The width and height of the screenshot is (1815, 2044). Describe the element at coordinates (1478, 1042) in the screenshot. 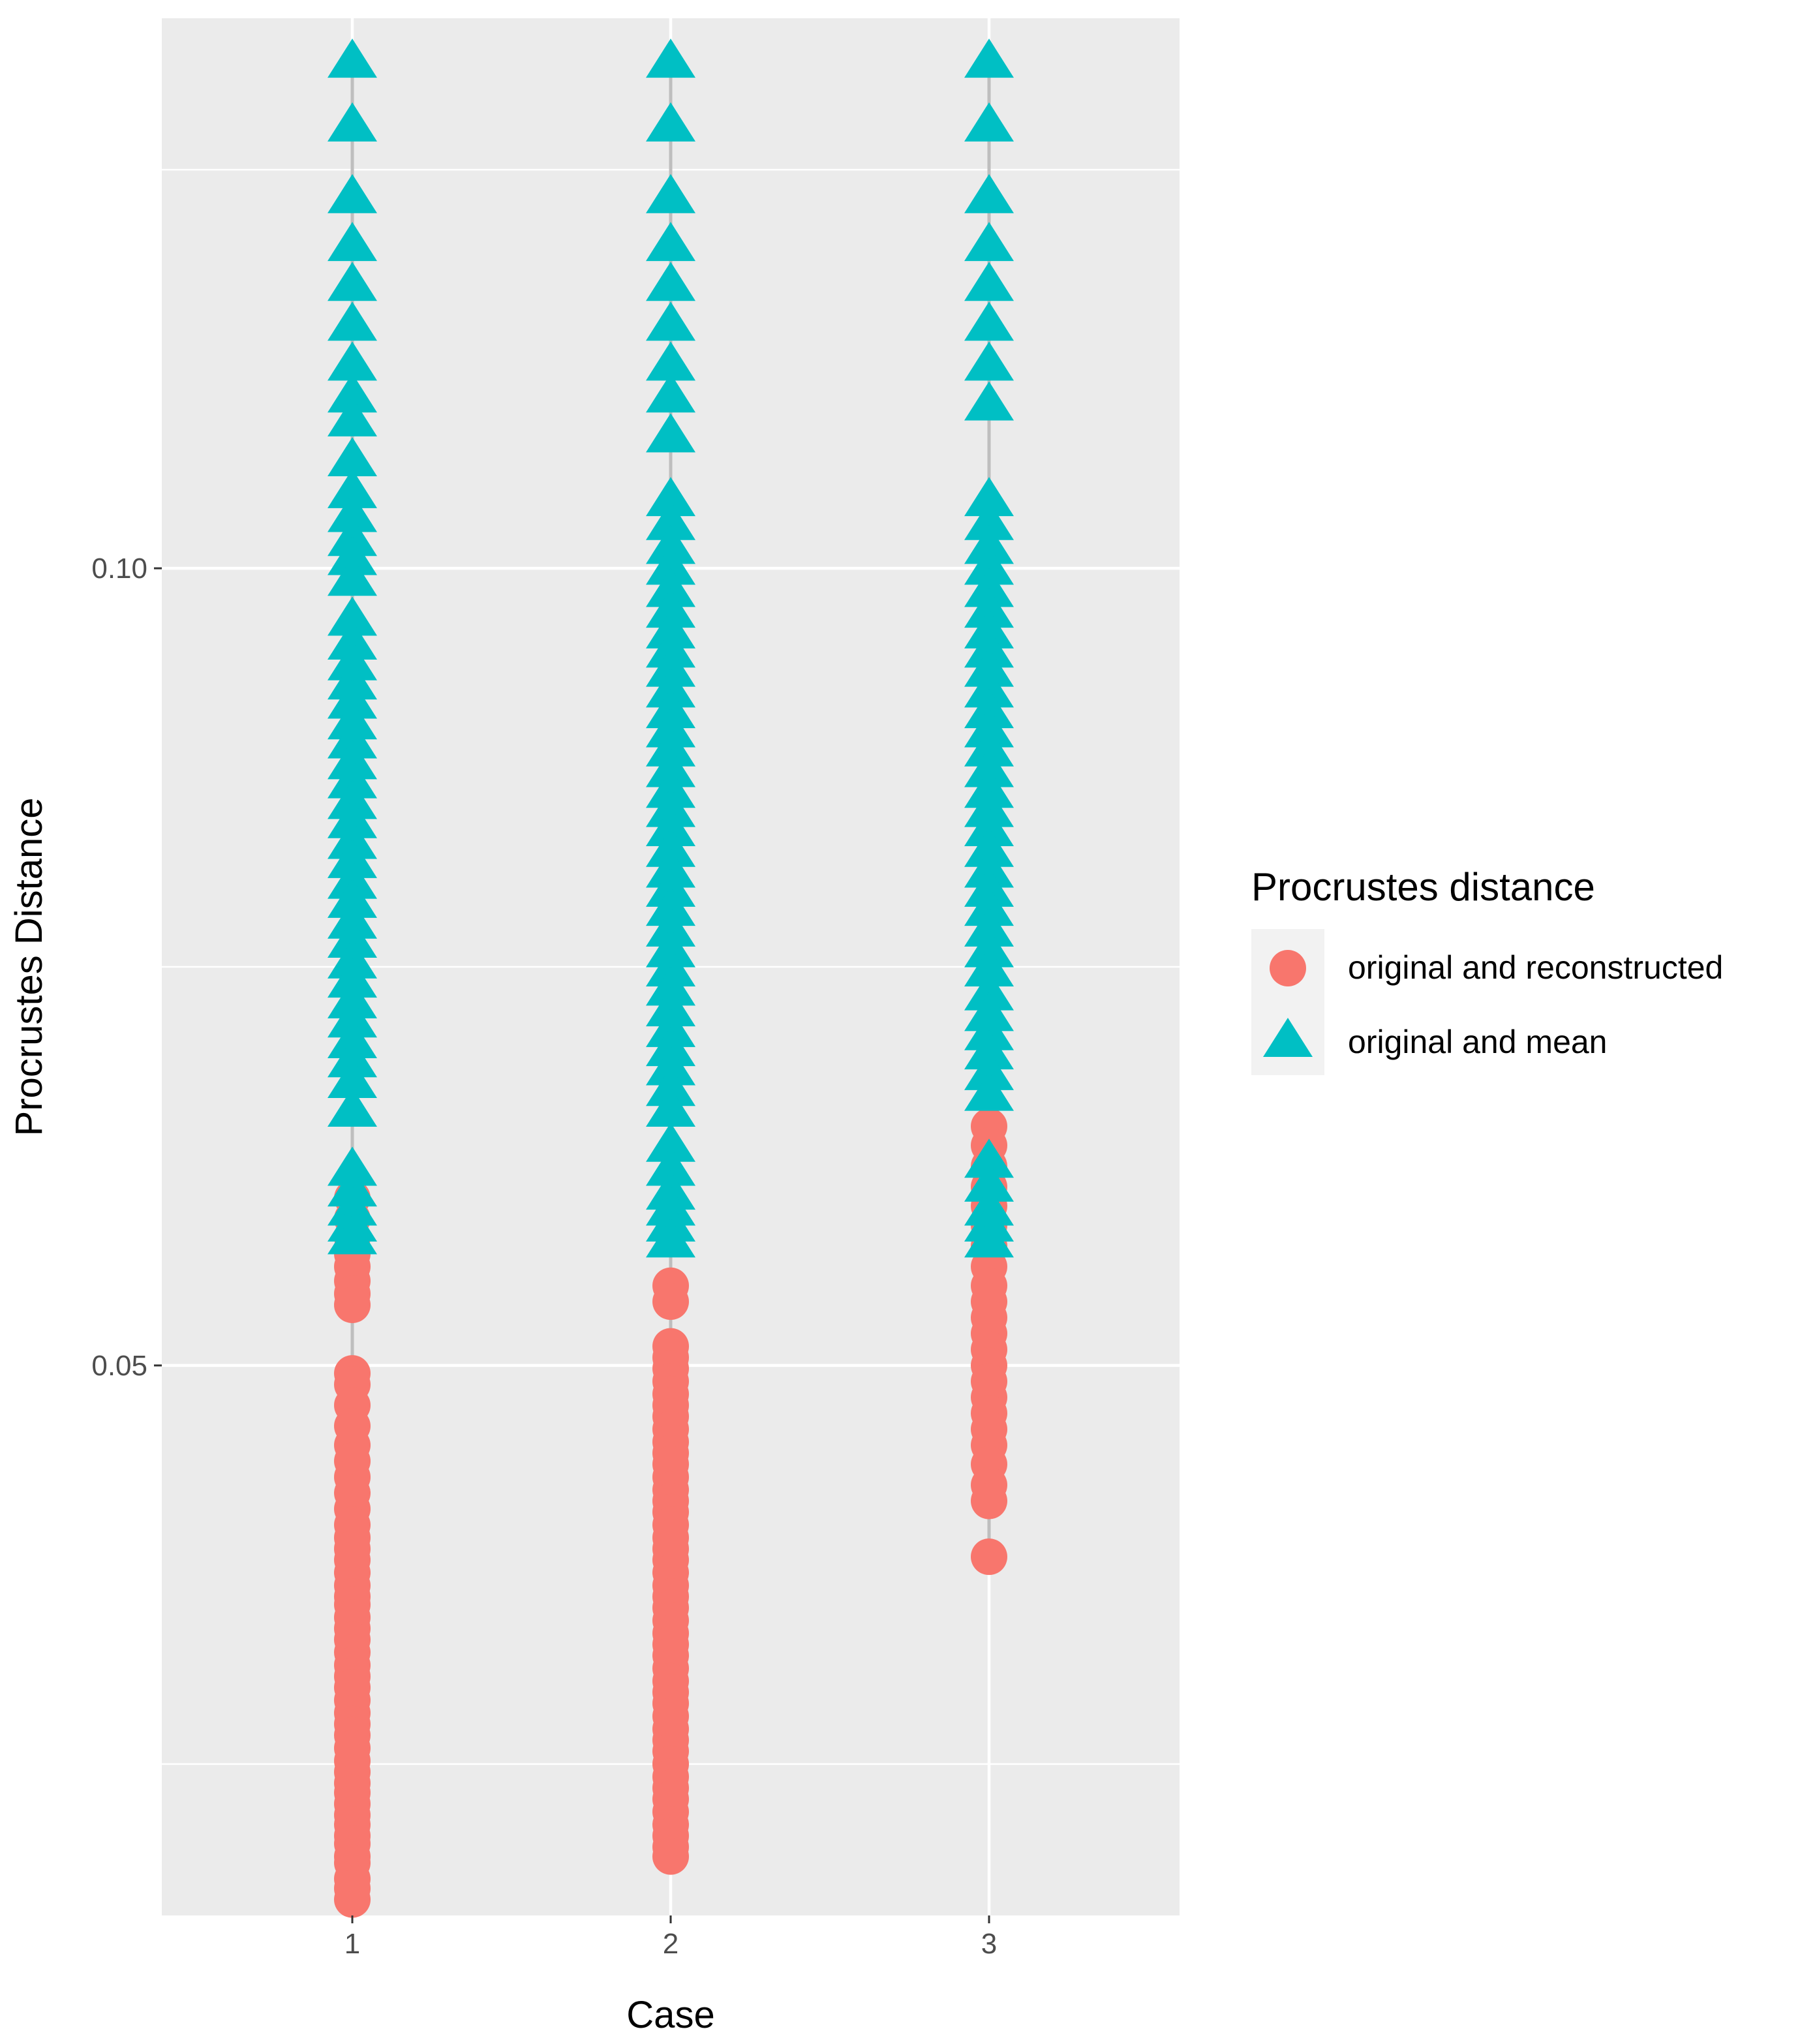

I see `legend-label-mean: original and mean` at that location.